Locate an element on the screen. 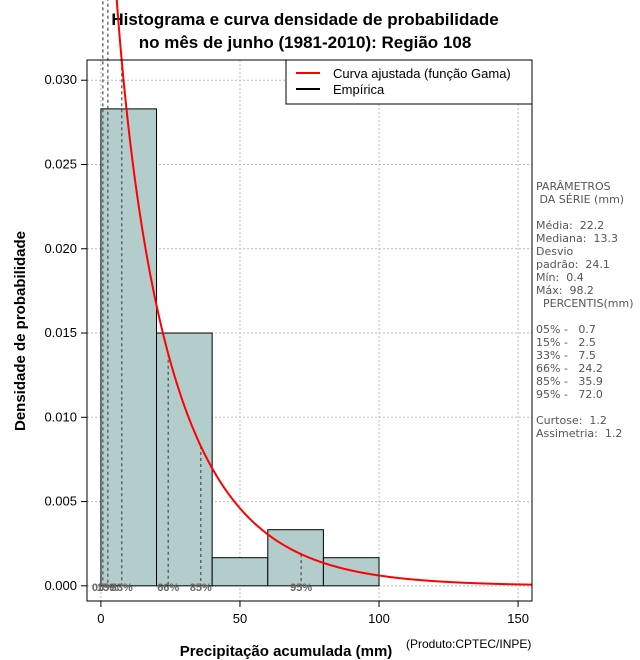 Image resolution: width=640 pixels, height=660 pixels. percentile-label: 85% is located at coordinates (201, 588).